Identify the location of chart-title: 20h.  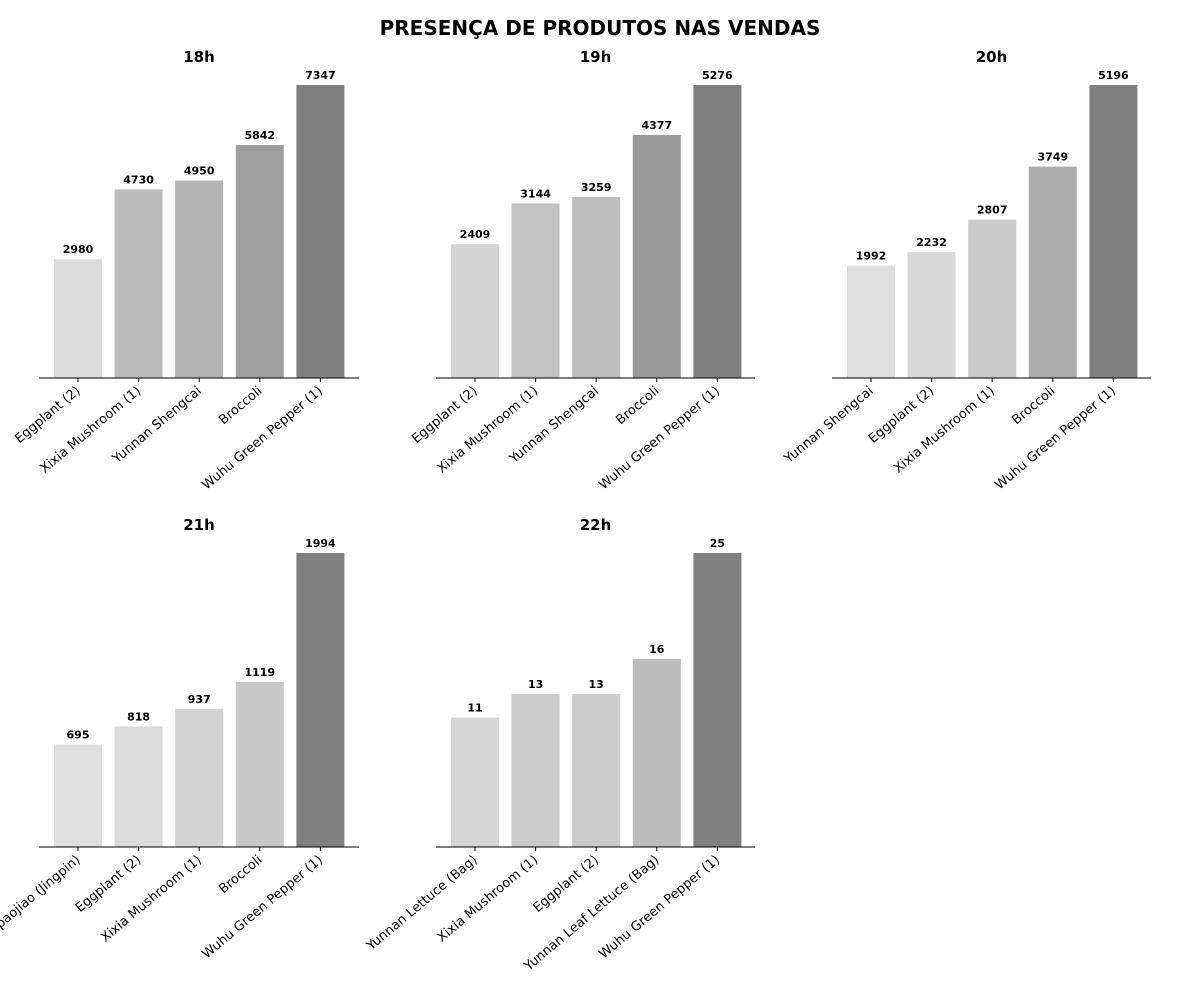
(992, 57).